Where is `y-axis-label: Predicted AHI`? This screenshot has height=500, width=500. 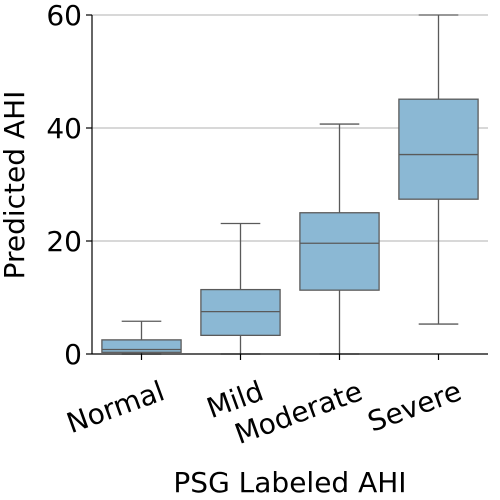
y-axis-label: Predicted AHI is located at coordinates (15, 185).